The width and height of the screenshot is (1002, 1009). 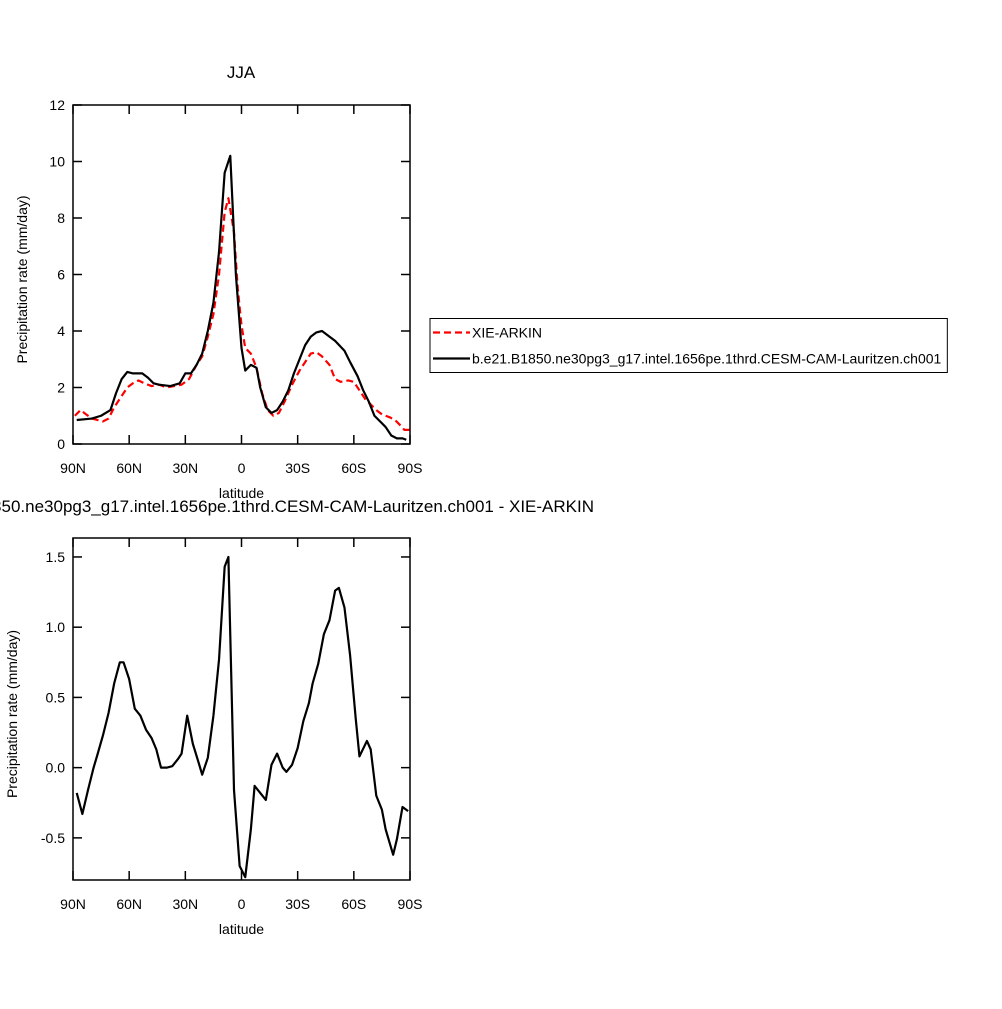 I want to click on y-tick-label: 4, so click(x=61, y=331).